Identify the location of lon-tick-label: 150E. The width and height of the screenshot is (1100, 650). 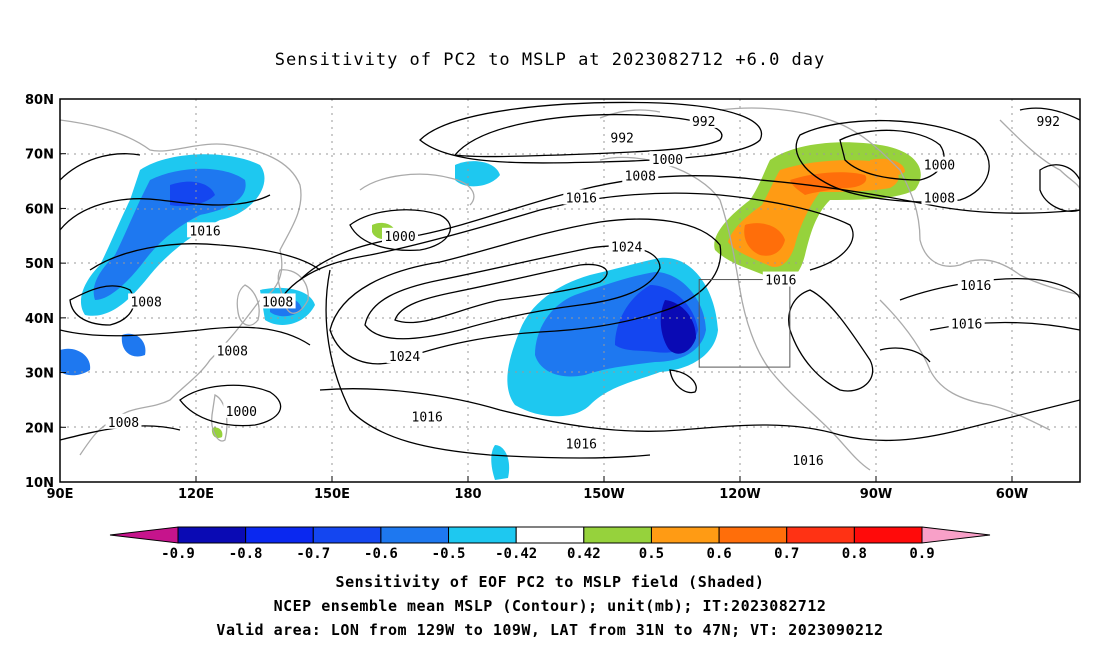
(332, 494).